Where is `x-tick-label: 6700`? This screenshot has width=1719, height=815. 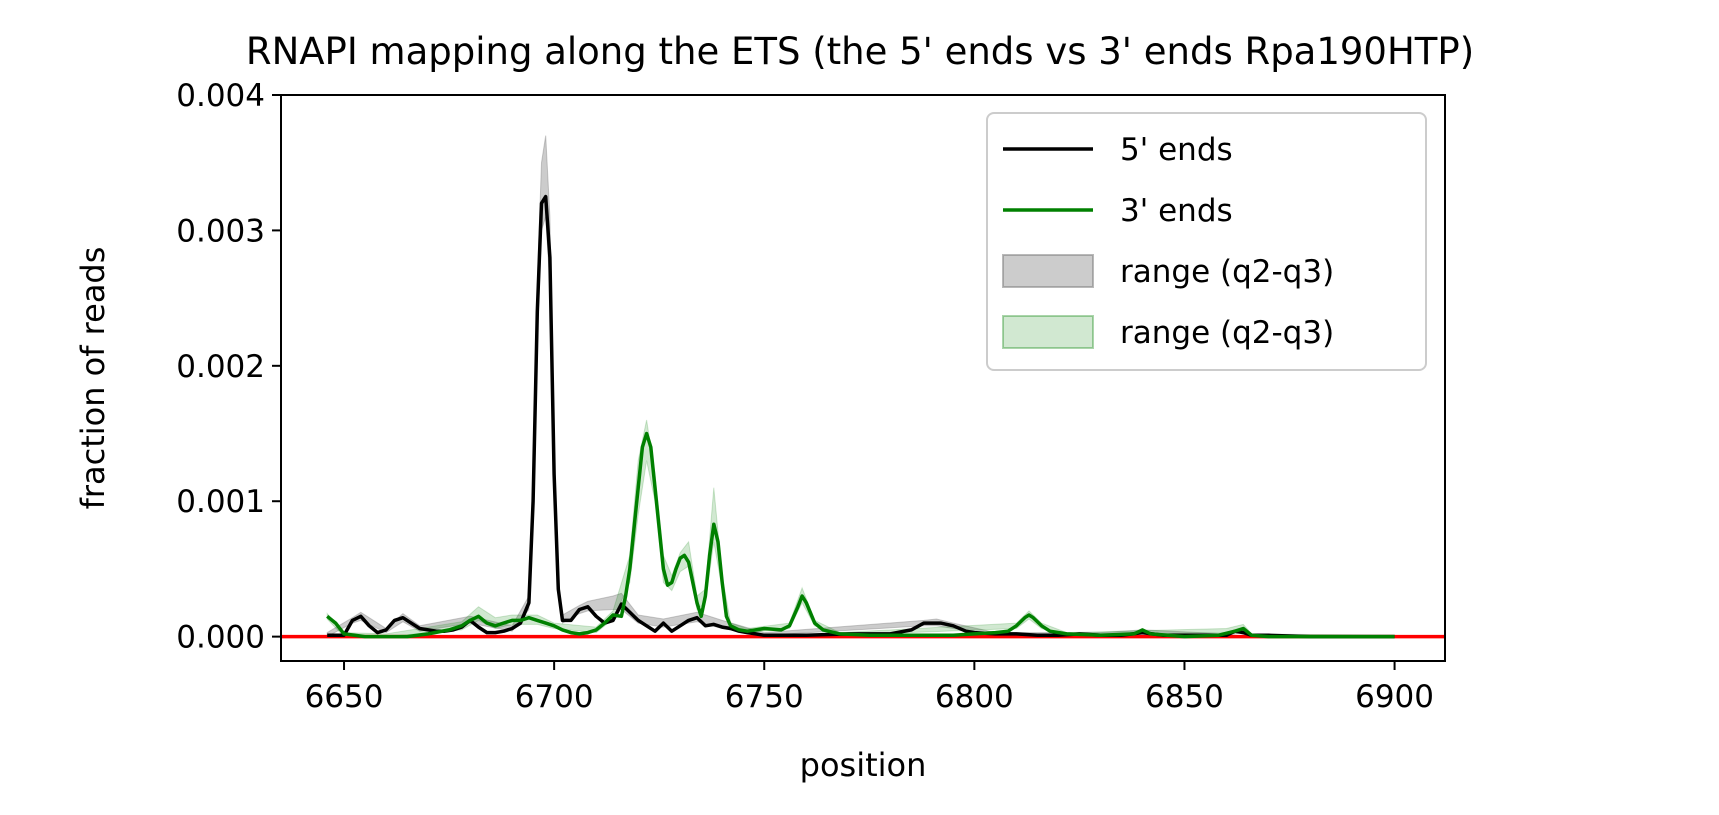
x-tick-label: 6700 is located at coordinates (554, 697).